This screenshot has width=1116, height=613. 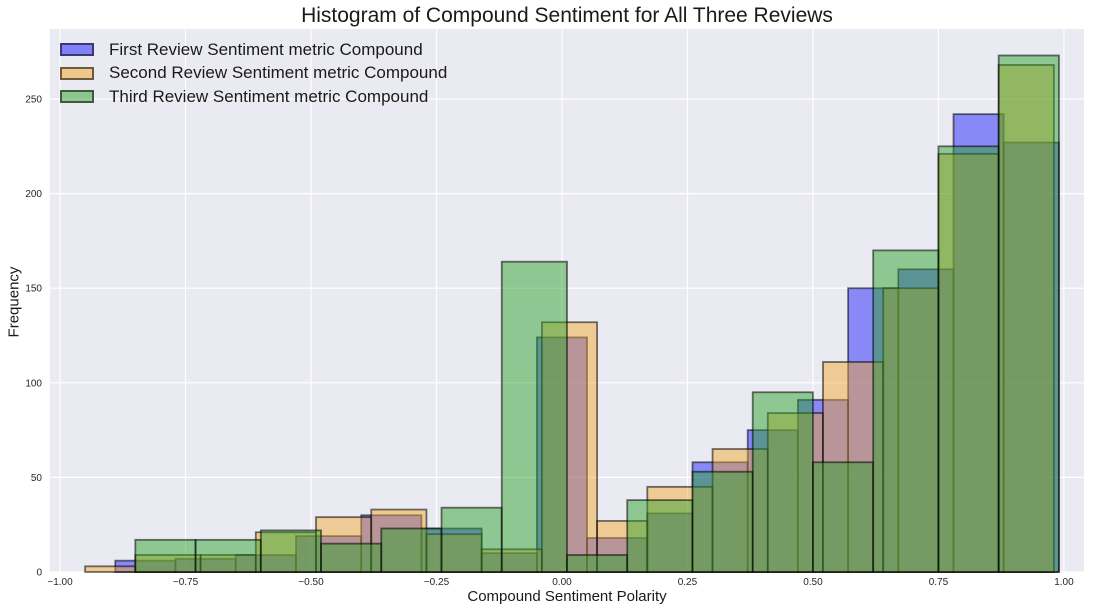 What do you see at coordinates (77, 73) in the screenshot?
I see `legend-swatch-second-review` at bounding box center [77, 73].